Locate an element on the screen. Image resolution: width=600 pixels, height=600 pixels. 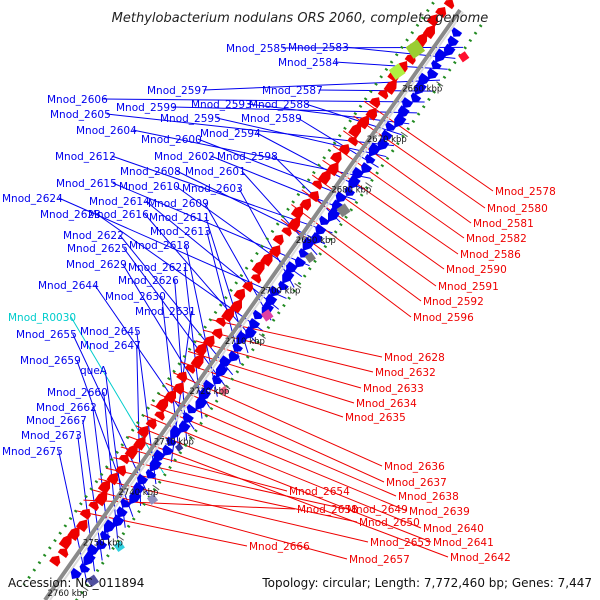
kbp-tick-label: 2660 kbp is located at coordinates (422, 90).